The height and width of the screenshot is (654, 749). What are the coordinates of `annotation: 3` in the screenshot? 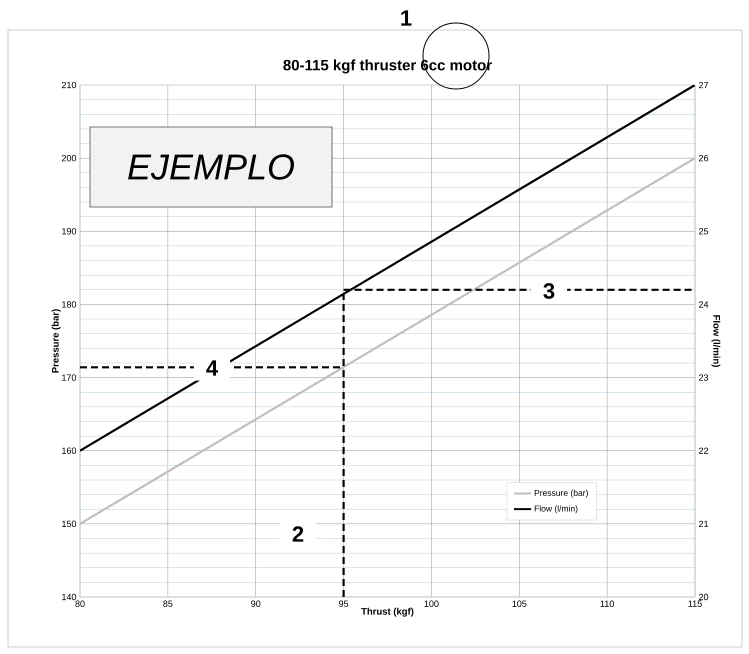 It's located at (548, 291).